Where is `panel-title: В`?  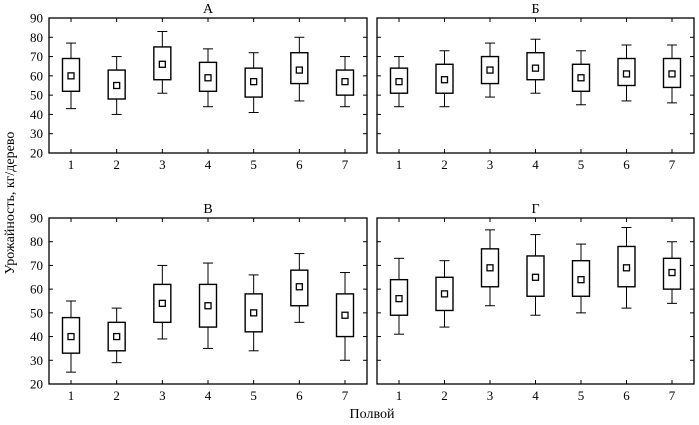
panel-title: В is located at coordinates (207, 209).